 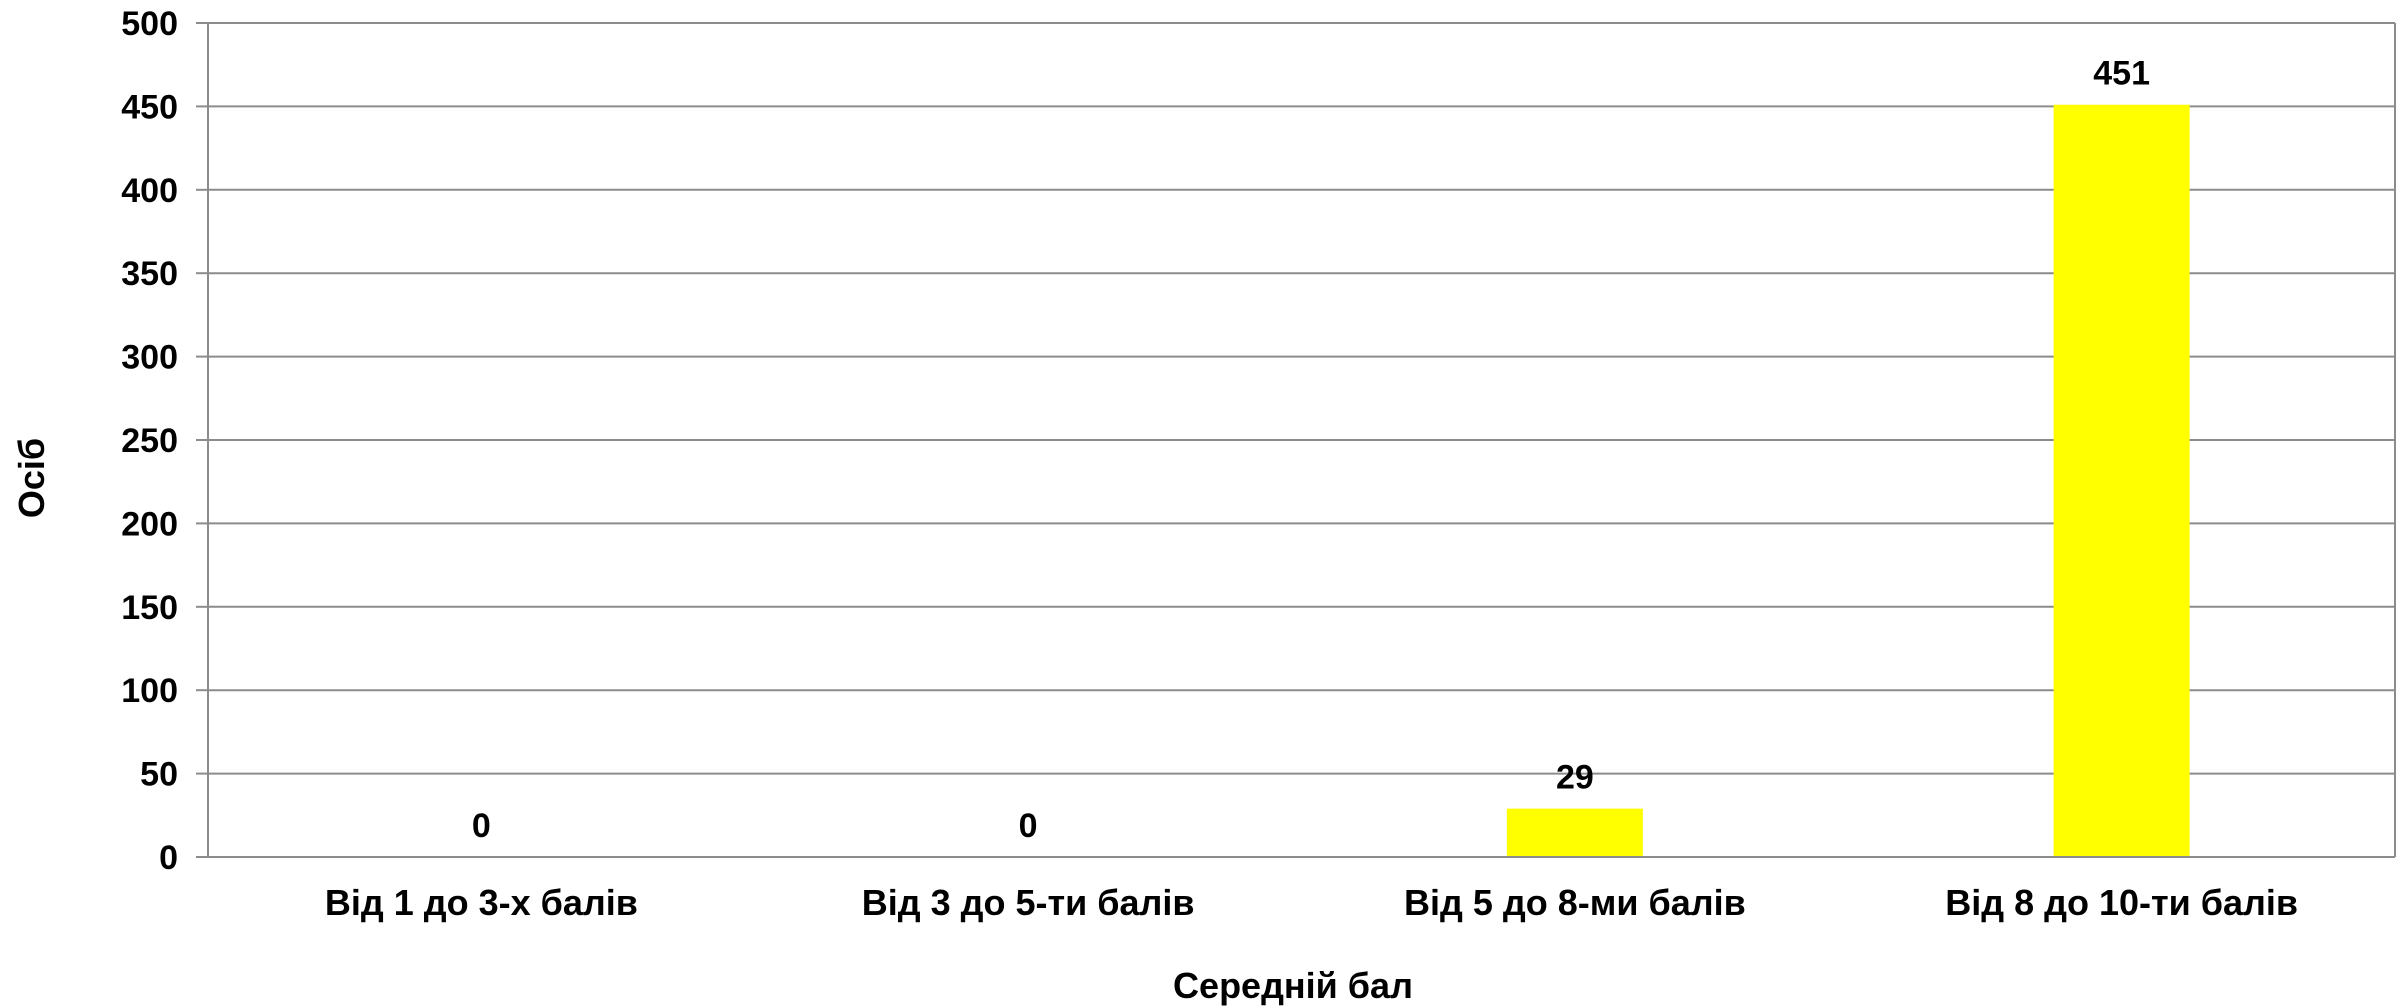 What do you see at coordinates (149, 358) in the screenshot?
I see `y-tick-label: 300` at bounding box center [149, 358].